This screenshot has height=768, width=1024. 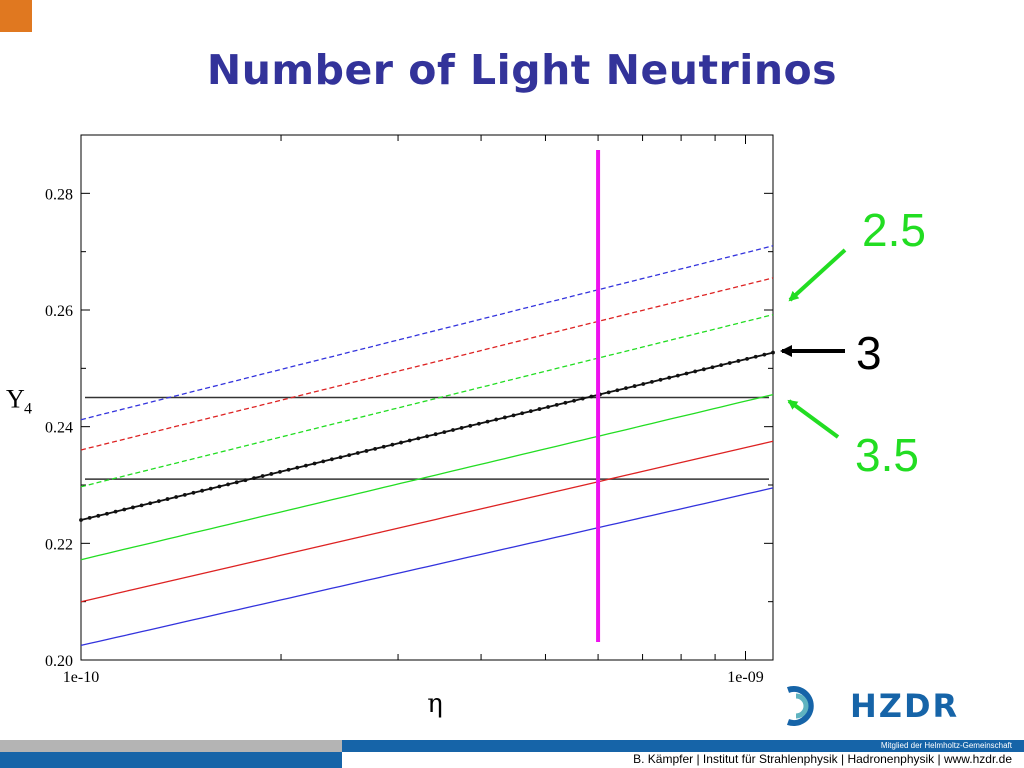 What do you see at coordinates (81, 677) in the screenshot?
I see `x-tick-label: 1e-10` at bounding box center [81, 677].